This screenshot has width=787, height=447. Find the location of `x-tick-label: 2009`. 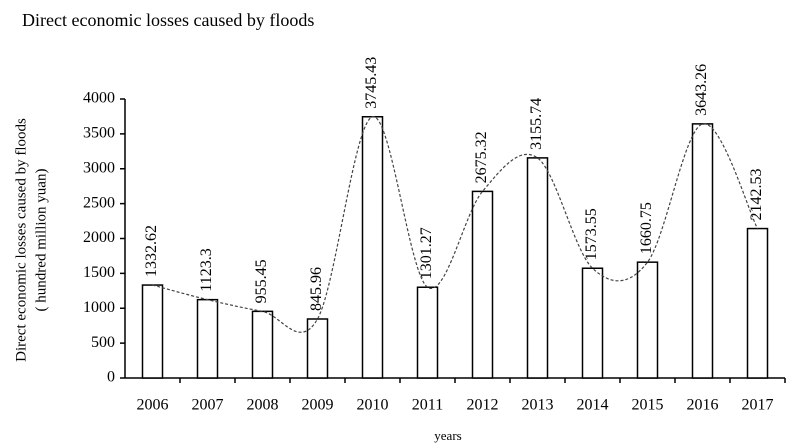

x-tick-label: 2009 is located at coordinates (318, 405).